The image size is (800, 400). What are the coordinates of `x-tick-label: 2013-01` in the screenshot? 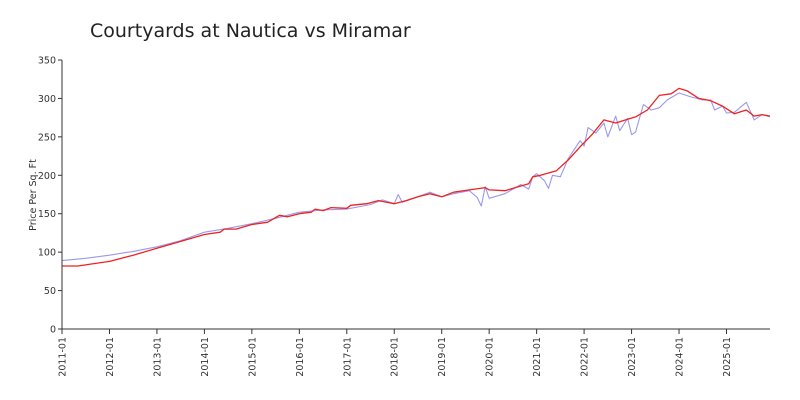 It's located at (157, 357).